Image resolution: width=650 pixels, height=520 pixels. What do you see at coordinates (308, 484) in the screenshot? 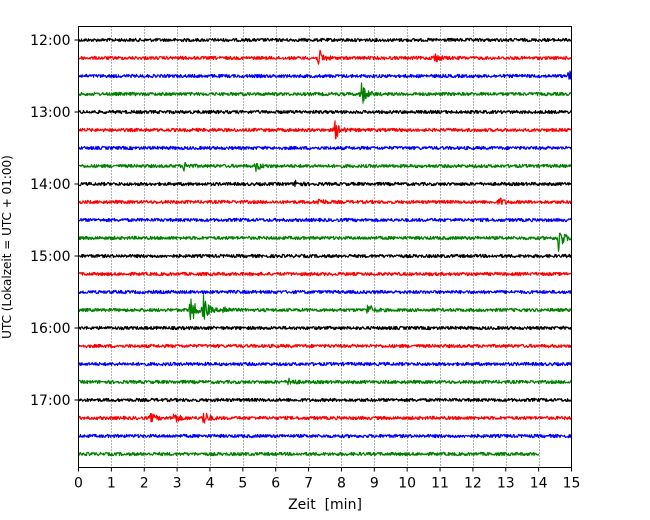
I see `x-tick-label: 7` at bounding box center [308, 484].